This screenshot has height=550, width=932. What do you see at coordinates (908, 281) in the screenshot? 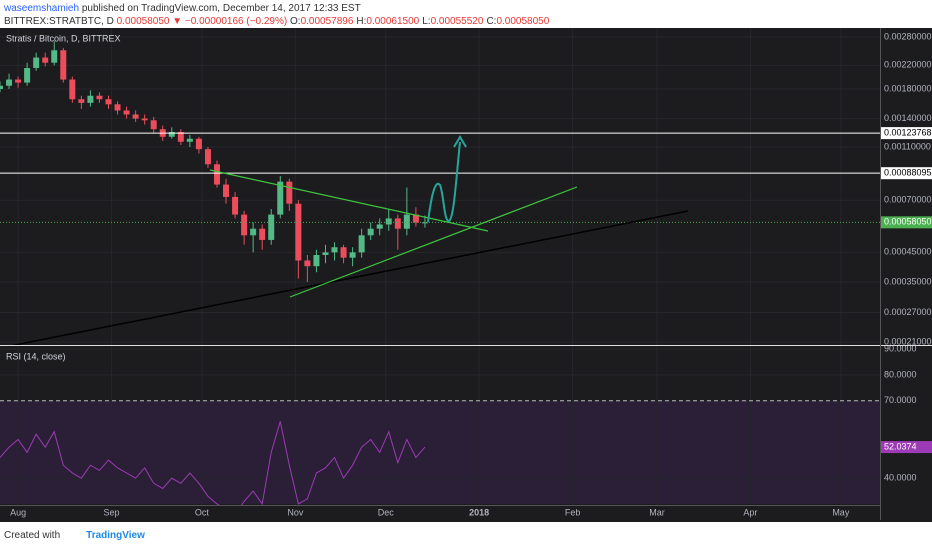
I see `y-tick-label: 0.00035000` at bounding box center [908, 281].